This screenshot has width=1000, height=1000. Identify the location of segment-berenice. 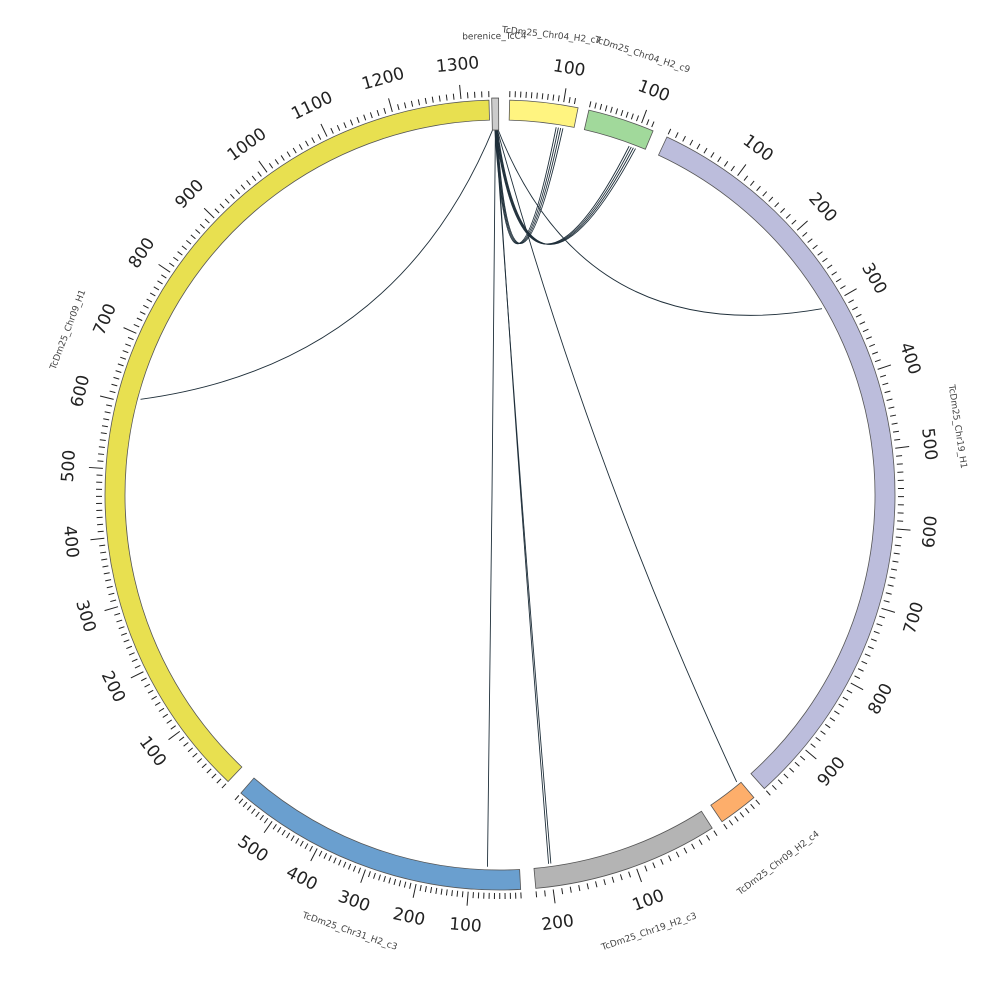
(495, 114).